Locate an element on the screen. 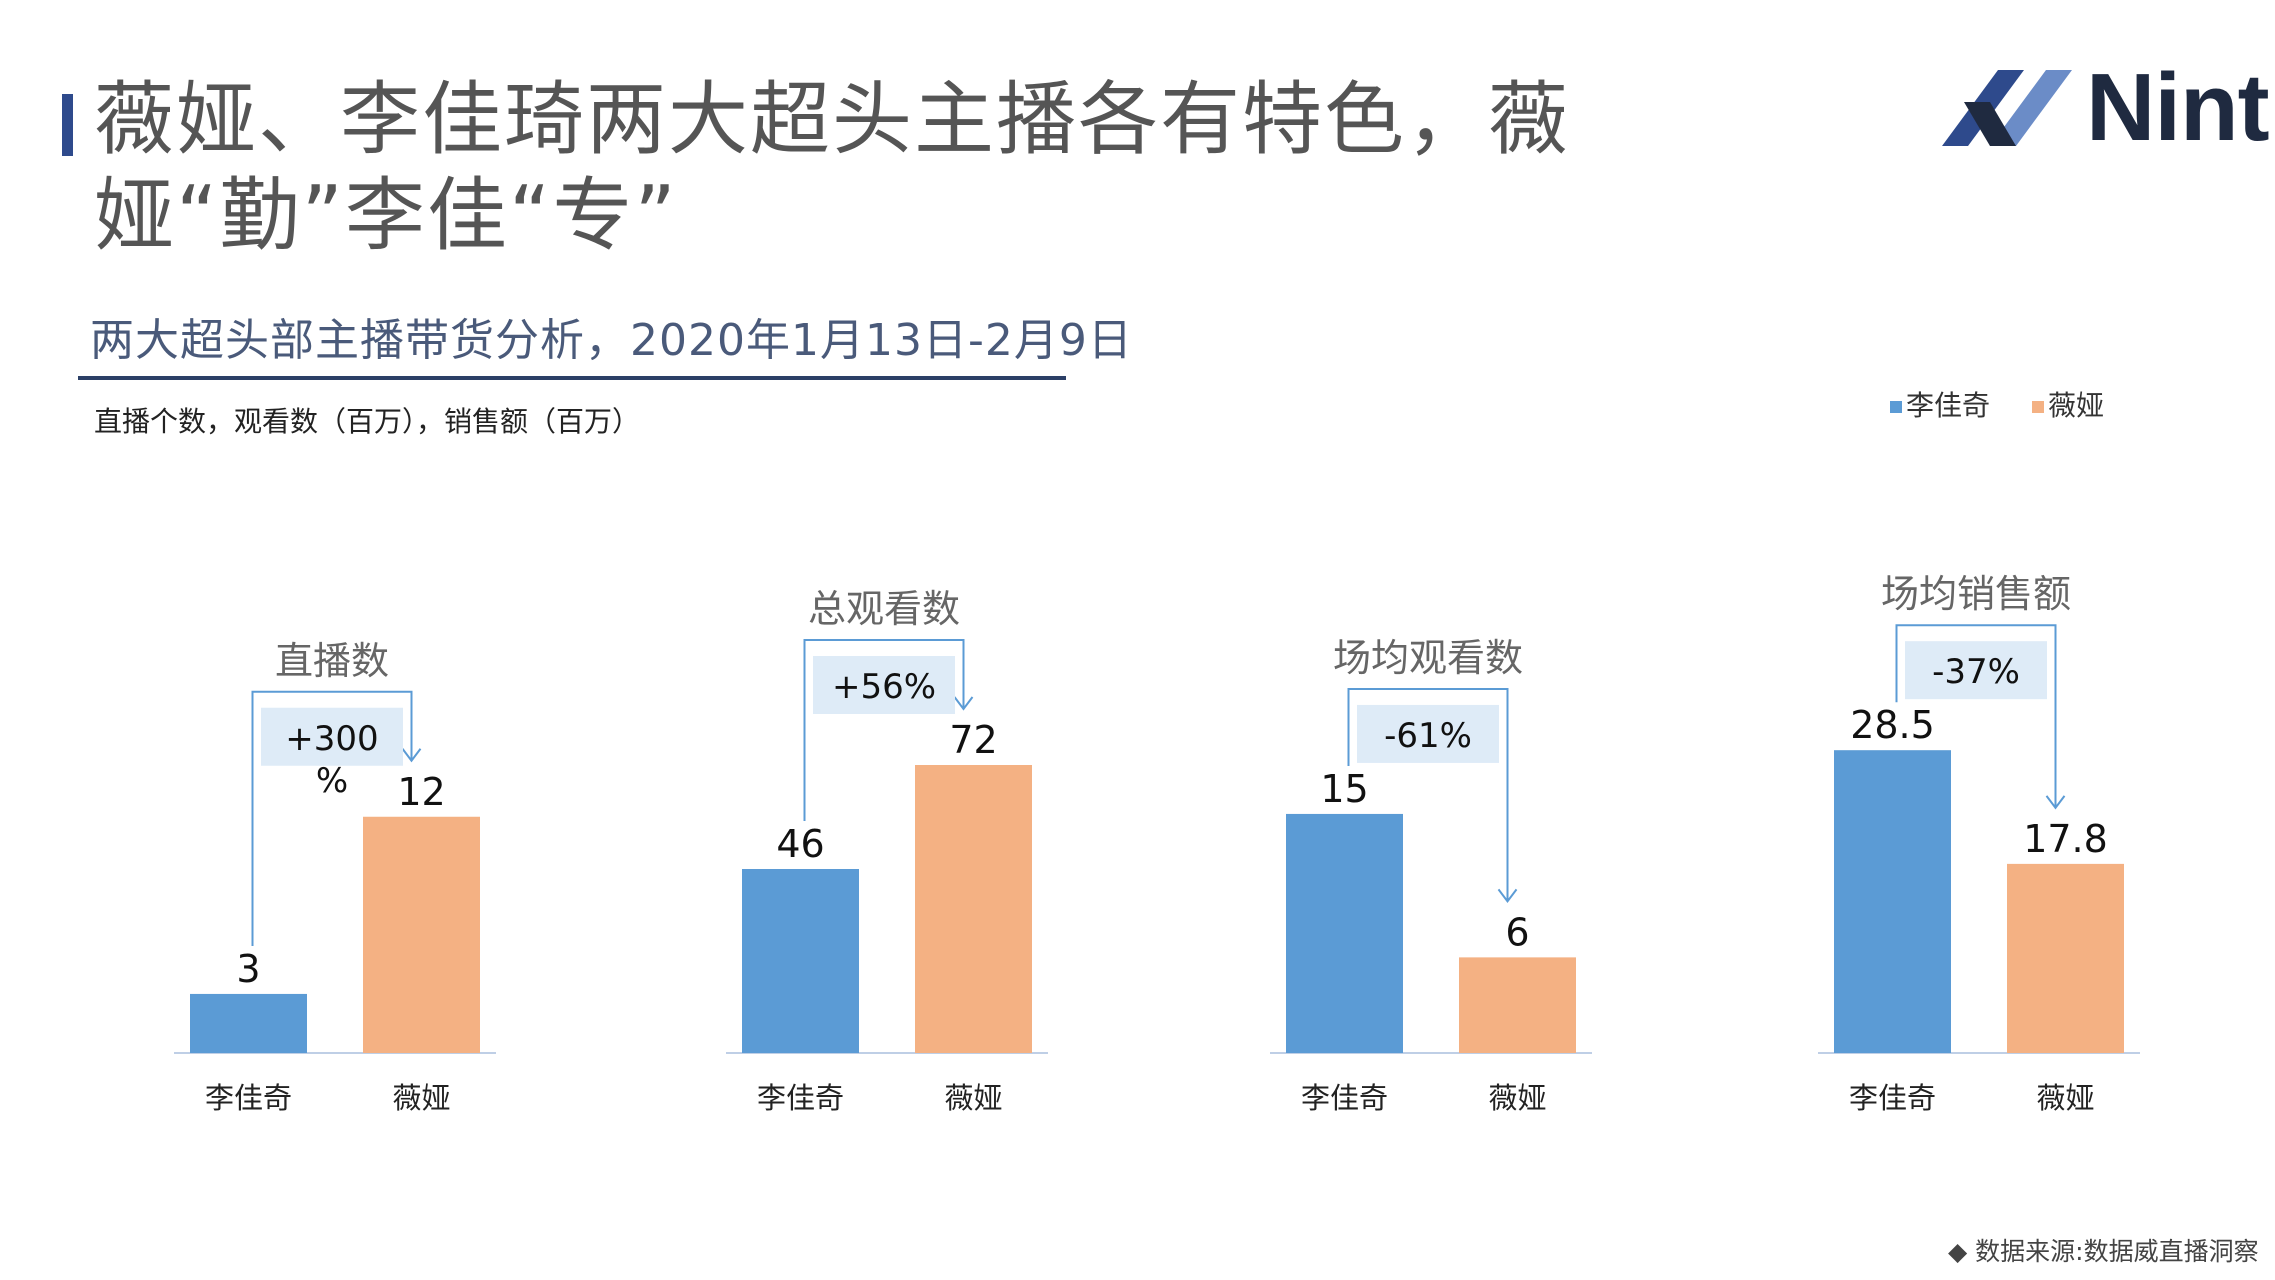 This screenshot has height=1280, width=2275. legend-swatch-li is located at coordinates (1896, 407).